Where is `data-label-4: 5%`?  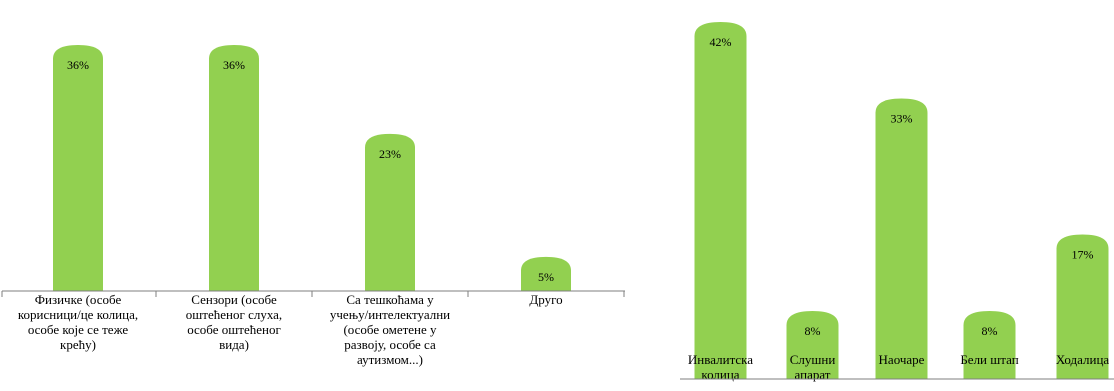 data-label-4: 5% is located at coordinates (546, 277).